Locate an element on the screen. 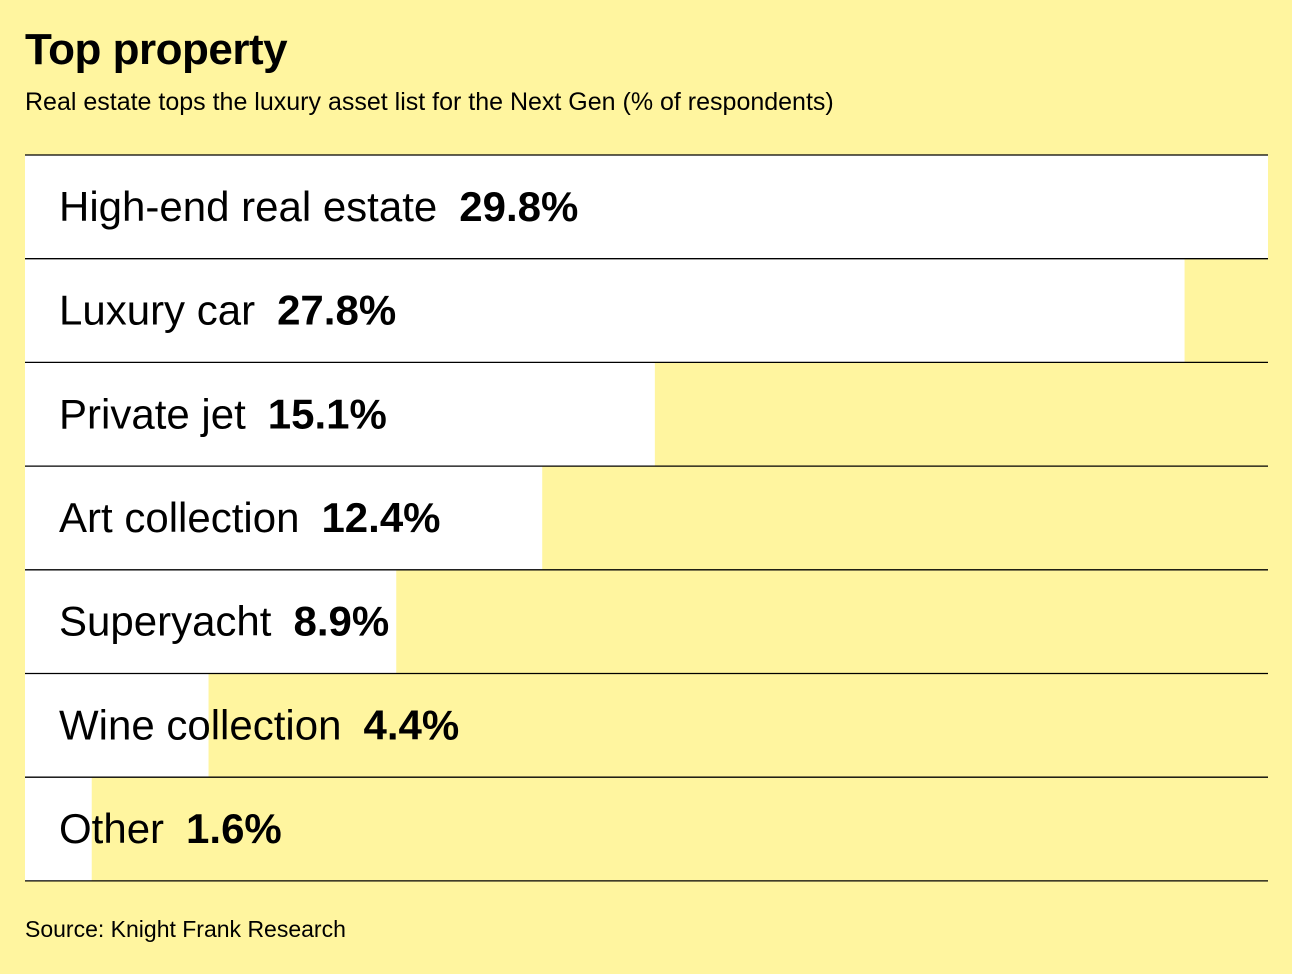 The height and width of the screenshot is (974, 1292). category-name: Luxury car is located at coordinates (157, 310).